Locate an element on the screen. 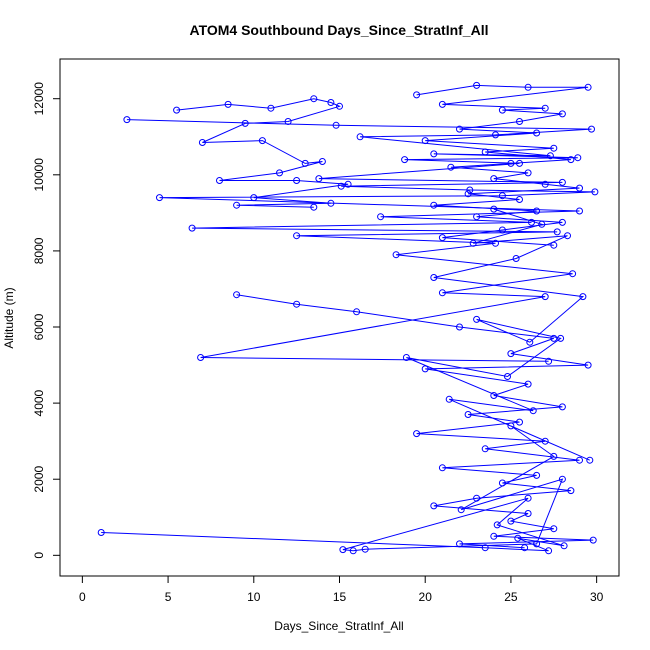 This screenshot has width=650, height=650. y-tick-label: 0 is located at coordinates (39, 555).